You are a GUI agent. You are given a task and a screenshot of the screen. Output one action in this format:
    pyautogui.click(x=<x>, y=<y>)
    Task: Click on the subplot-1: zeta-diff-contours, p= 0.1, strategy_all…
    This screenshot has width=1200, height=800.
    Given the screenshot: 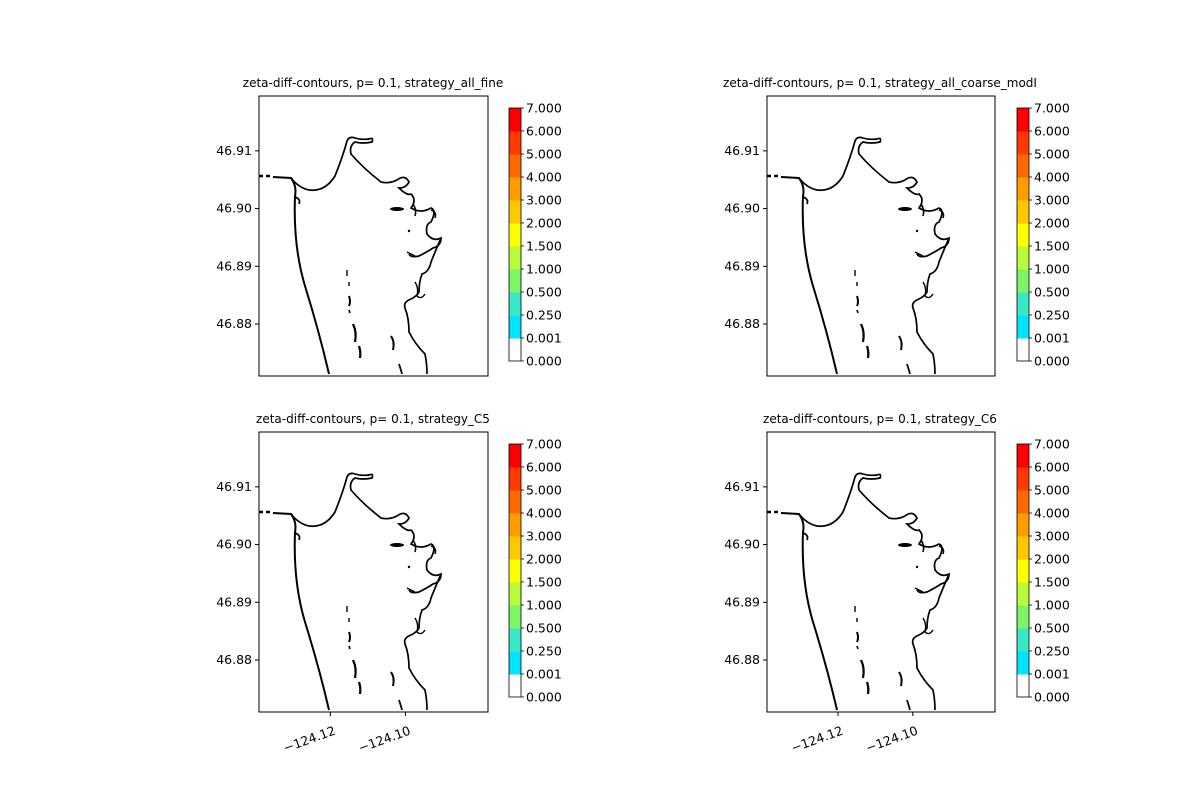 What is the action you would take?
    pyautogui.click(x=389, y=226)
    